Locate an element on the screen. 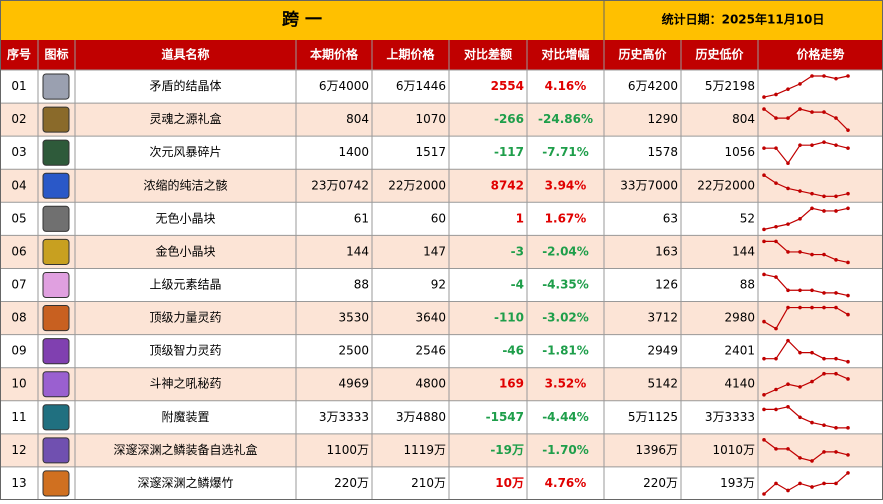 This screenshot has height=504, width=883. cell: -117 is located at coordinates (509, 152).